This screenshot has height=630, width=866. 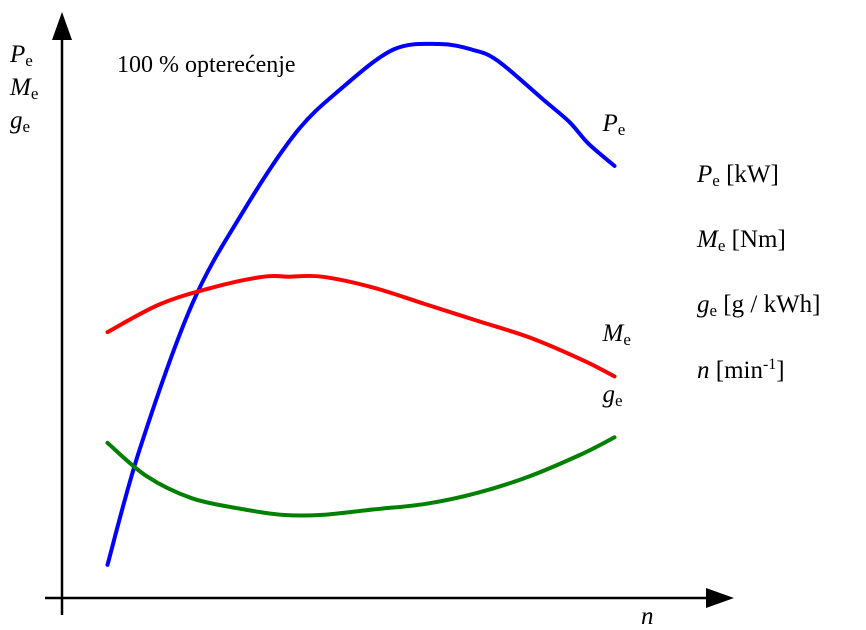 What do you see at coordinates (612, 396) in the screenshot?
I see `series-label-ge: ge` at bounding box center [612, 396].